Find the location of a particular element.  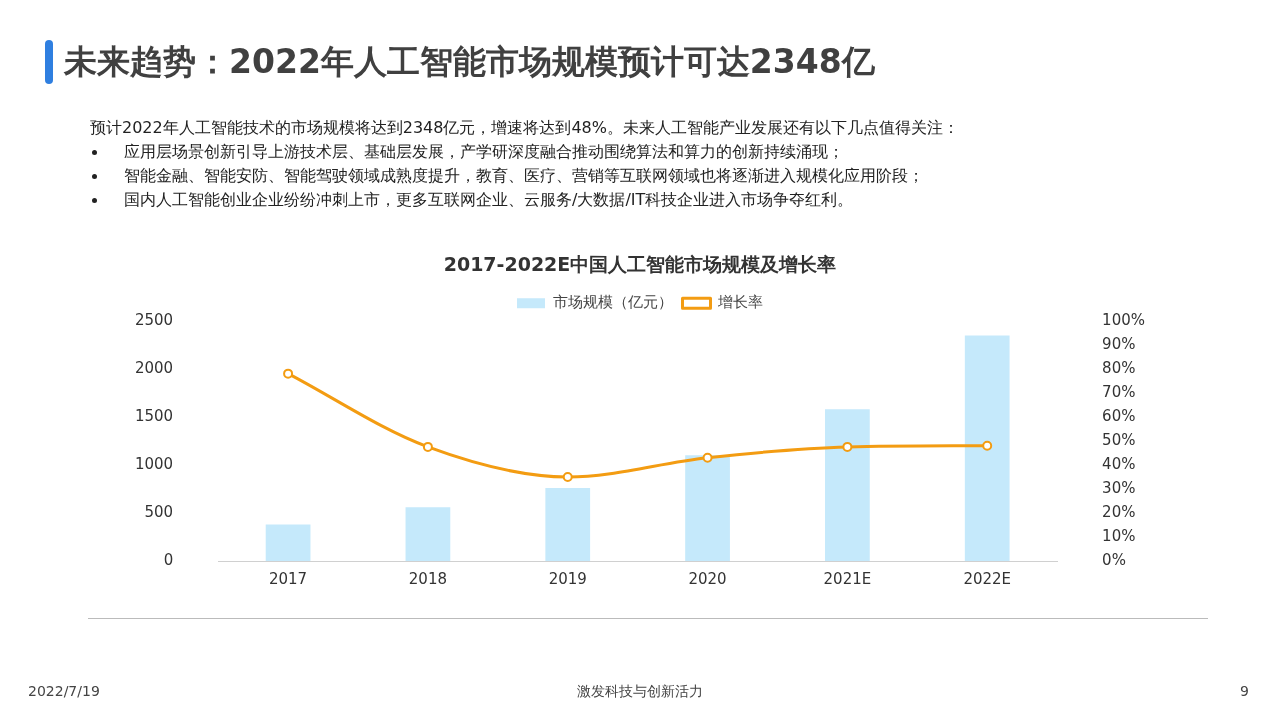

y-tick-label: 500 is located at coordinates (159, 511).